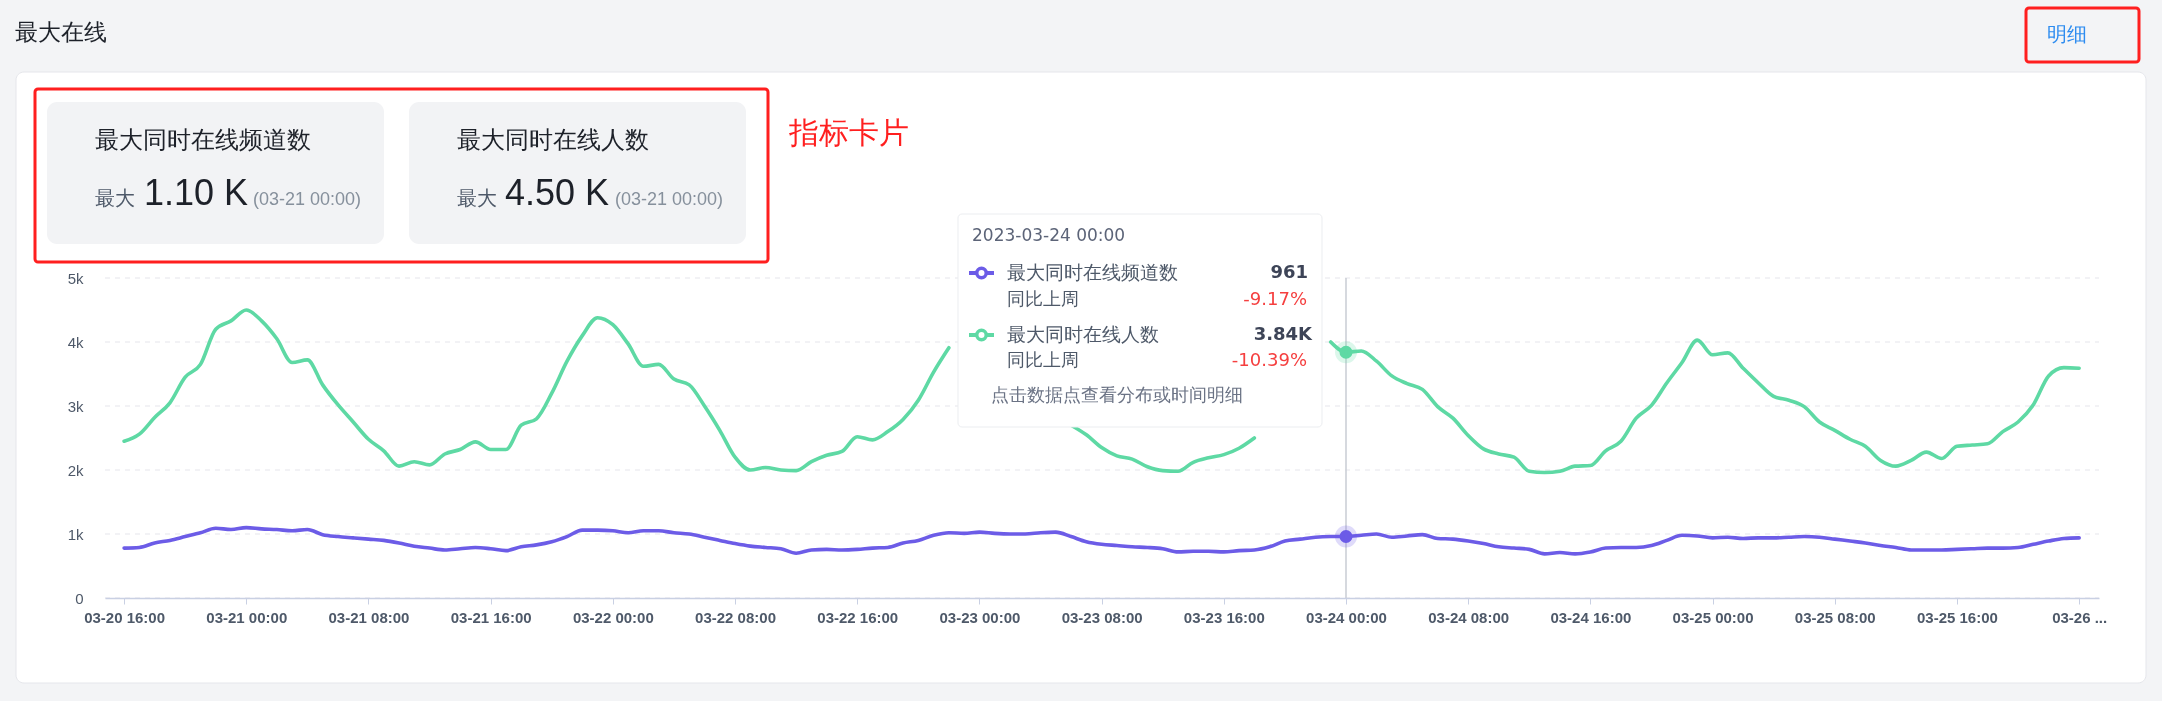  What do you see at coordinates (1835, 617) in the screenshot?
I see `x-tick-label: 03-25 08:00` at bounding box center [1835, 617].